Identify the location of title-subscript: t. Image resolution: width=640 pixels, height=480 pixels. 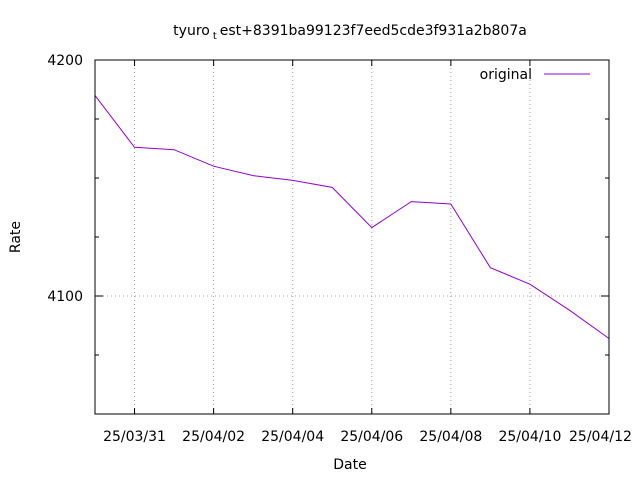
(215, 36).